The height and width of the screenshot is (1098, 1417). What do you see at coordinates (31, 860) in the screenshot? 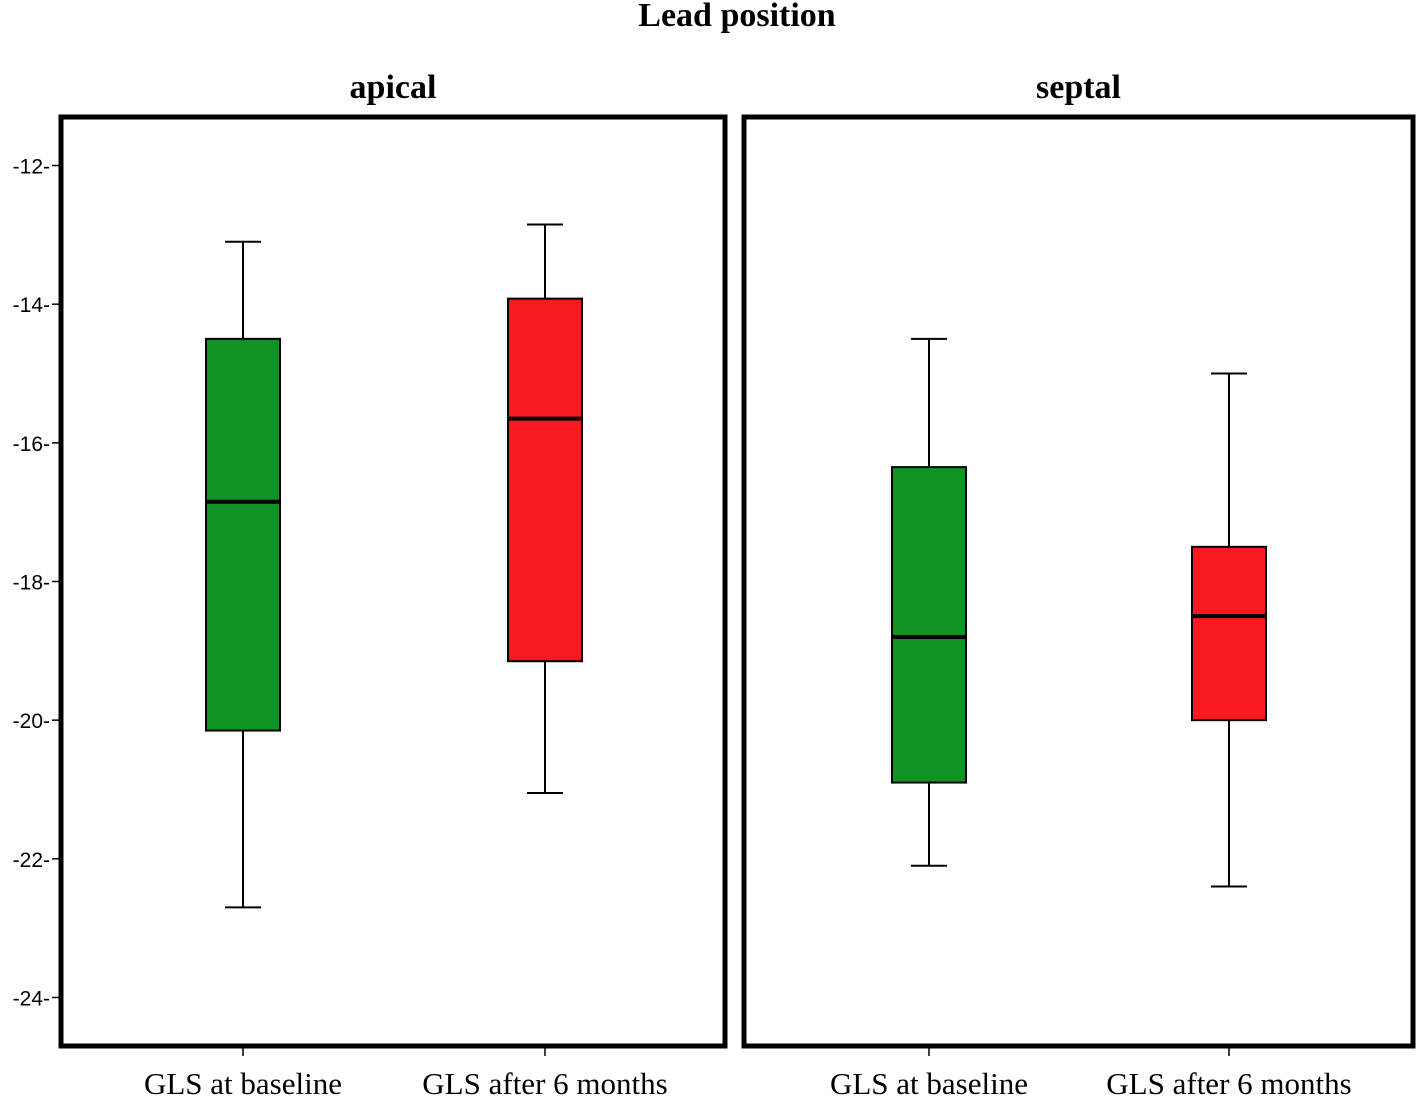
I see `y-tick-label-5: -22-` at bounding box center [31, 860].